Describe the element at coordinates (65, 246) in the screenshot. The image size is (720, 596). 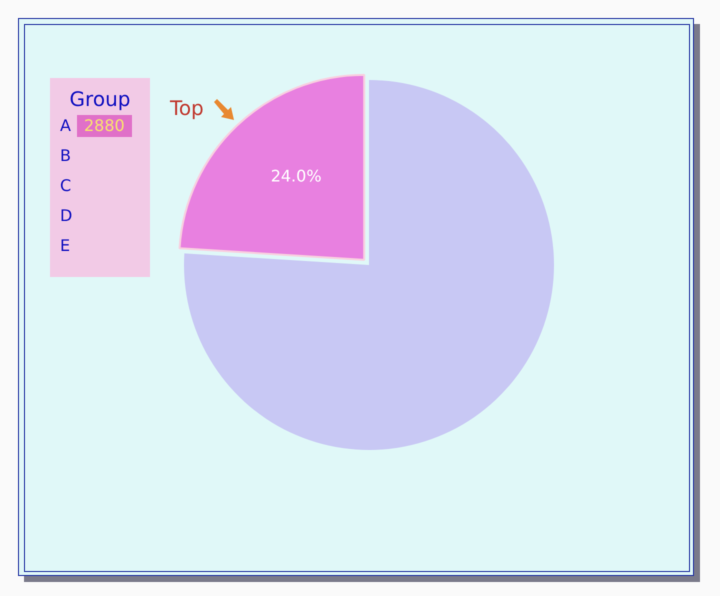
I see `text: E` at that location.